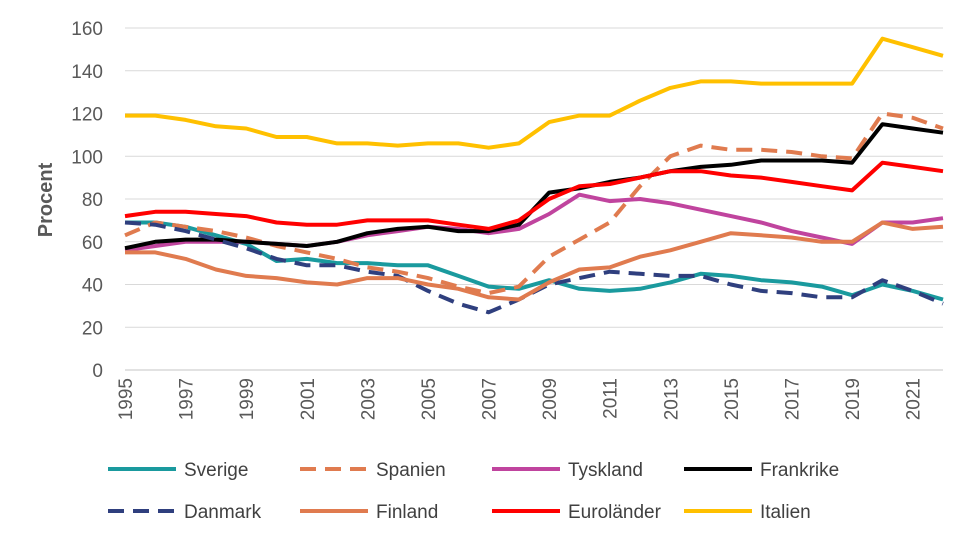 The image size is (970, 543). What do you see at coordinates (785, 512) in the screenshot?
I see `legend-label: Italien` at bounding box center [785, 512].